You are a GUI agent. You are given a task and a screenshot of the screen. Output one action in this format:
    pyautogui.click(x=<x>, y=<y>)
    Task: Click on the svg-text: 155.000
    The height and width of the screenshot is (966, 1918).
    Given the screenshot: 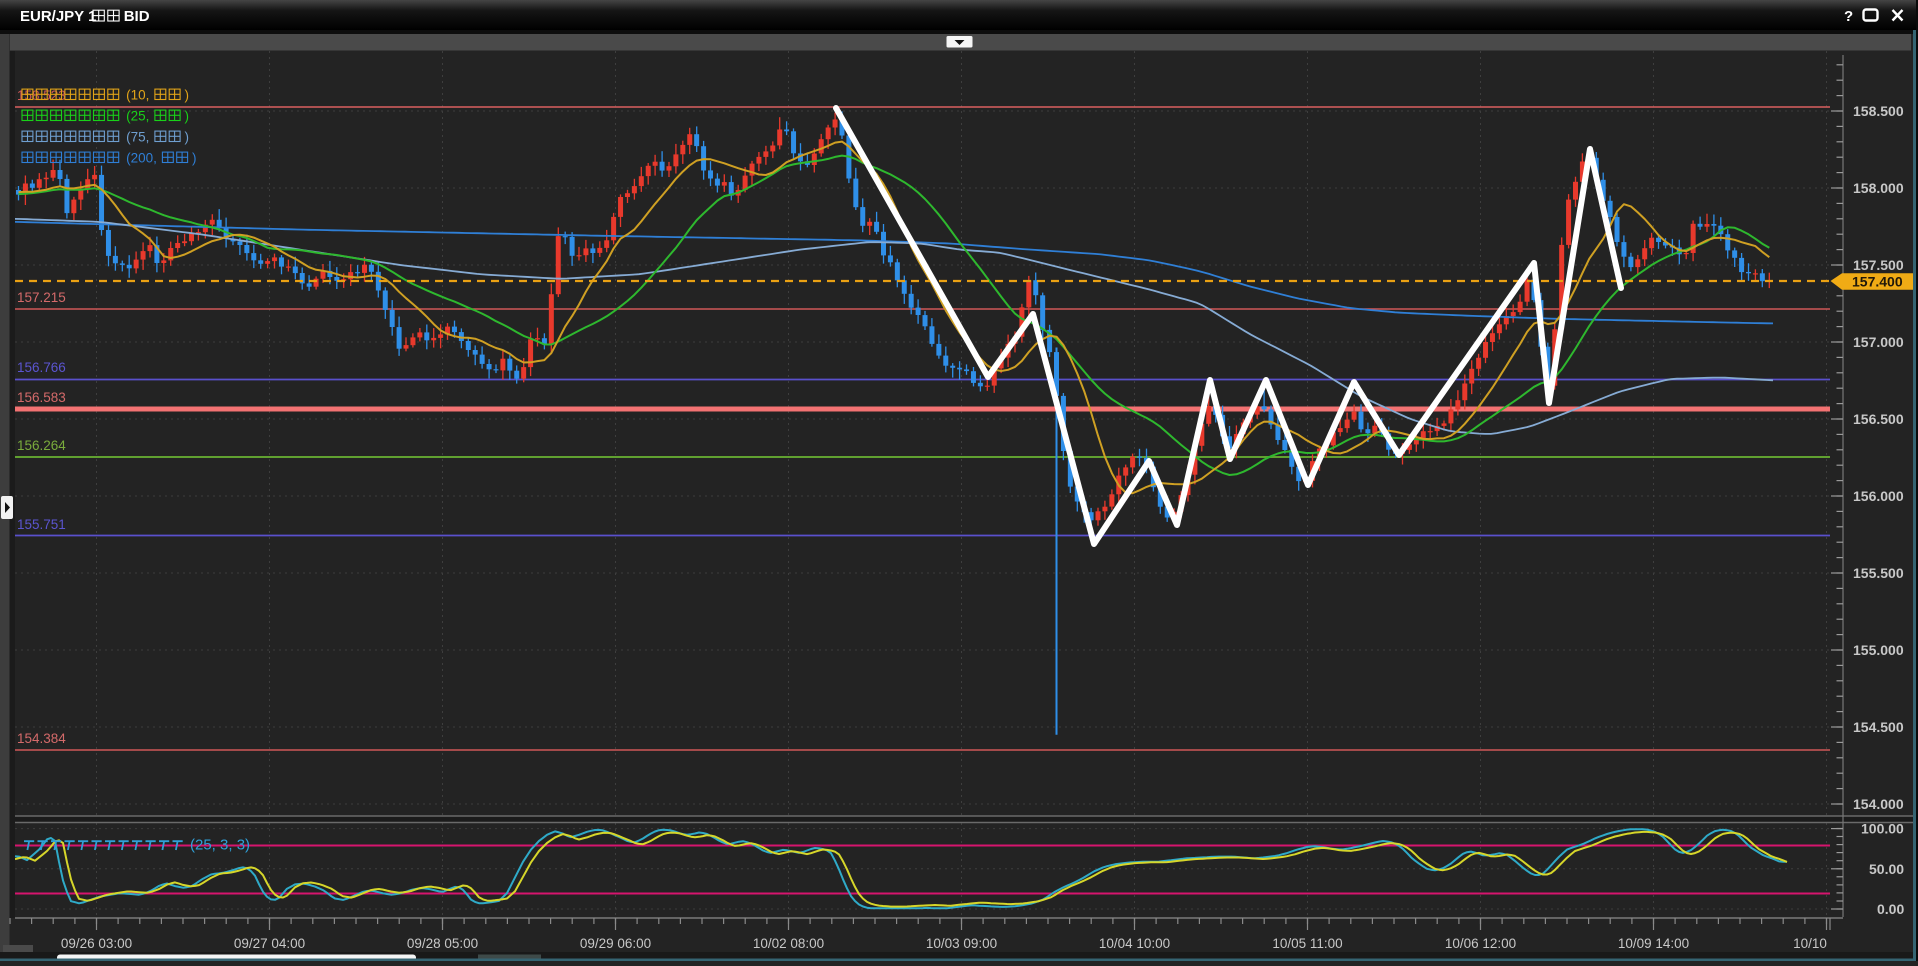 What is the action you would take?
    pyautogui.click(x=1878, y=650)
    